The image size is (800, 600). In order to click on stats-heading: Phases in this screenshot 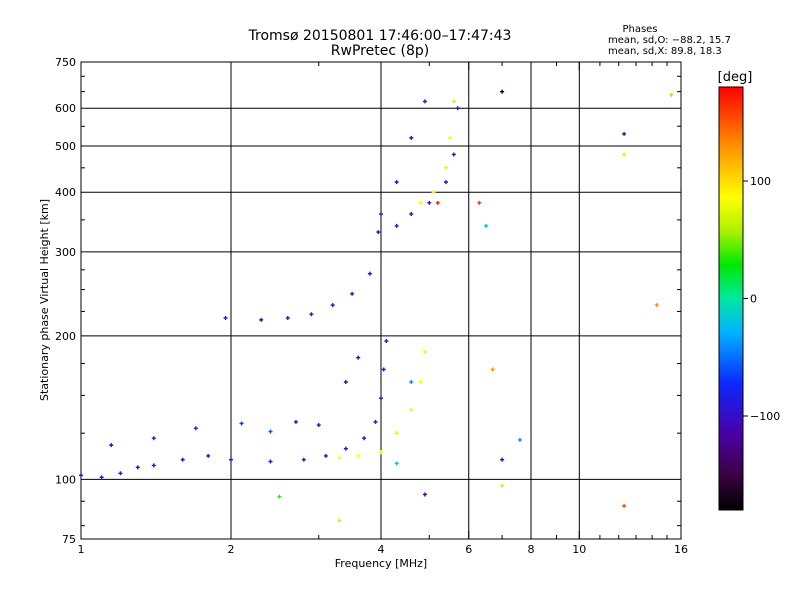, I will do `click(639, 29)`.